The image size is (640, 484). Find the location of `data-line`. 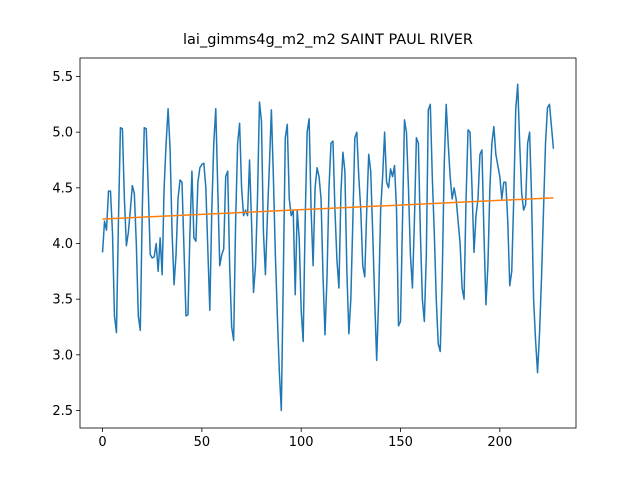

data-line is located at coordinates (328, 208).